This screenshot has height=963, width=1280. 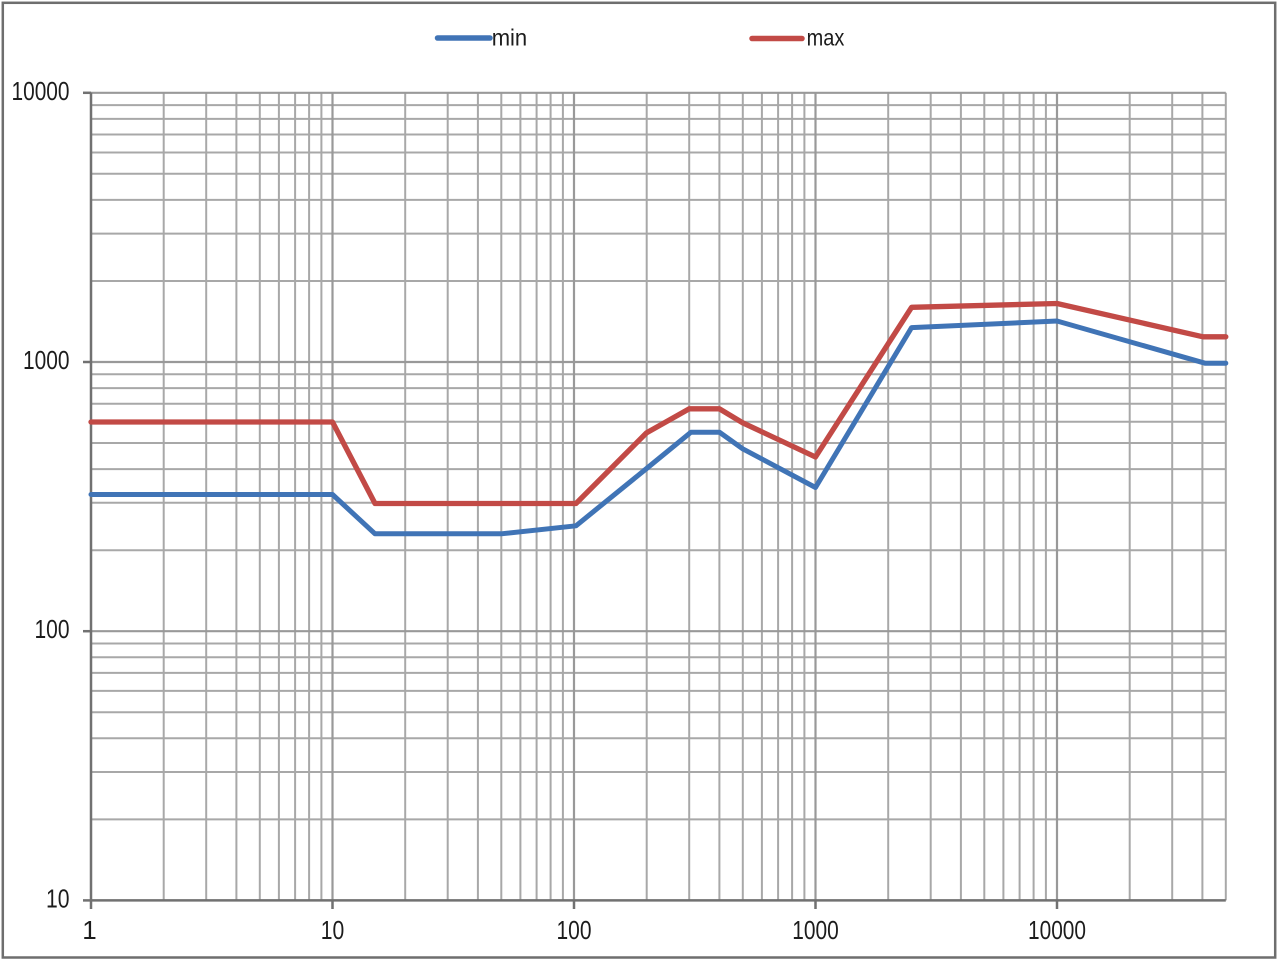 I want to click on svg-text: 1, so click(x=89, y=930).